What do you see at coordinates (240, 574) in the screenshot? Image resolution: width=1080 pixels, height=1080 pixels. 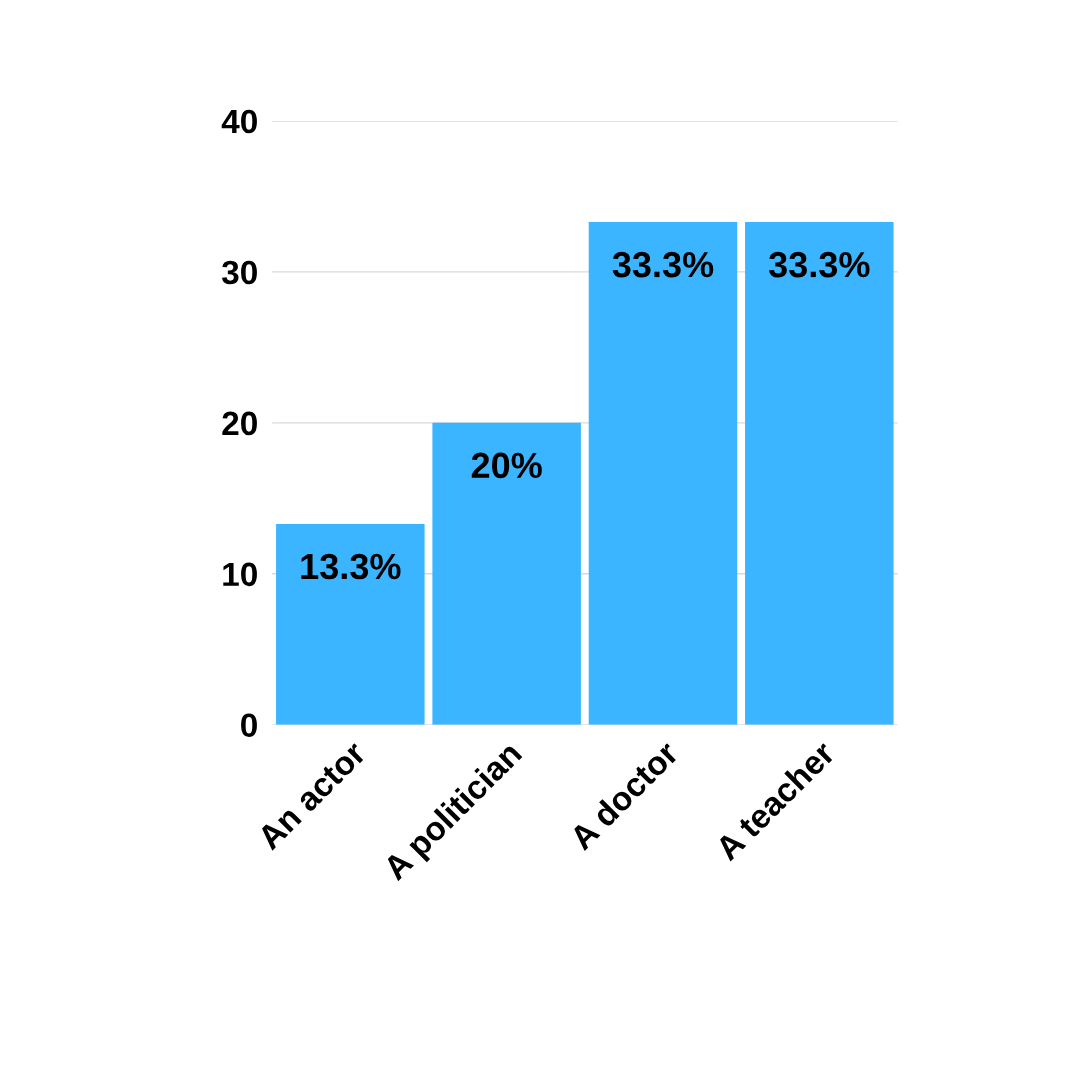 I see `y-tick-label: 10` at bounding box center [240, 574].